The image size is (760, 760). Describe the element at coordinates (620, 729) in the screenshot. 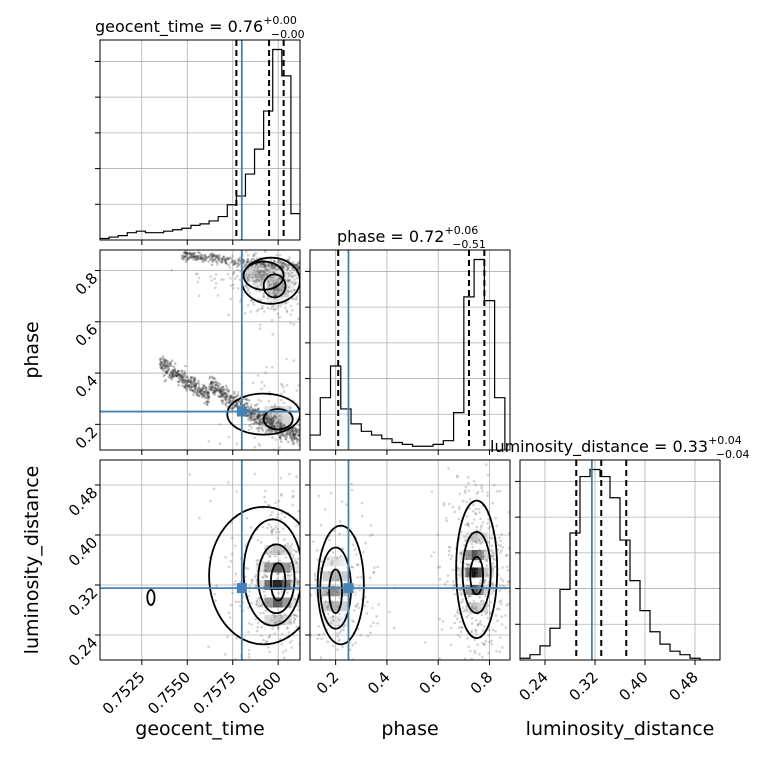

I see `x-axis-label-luminosity-distance: luminosity_distance` at that location.